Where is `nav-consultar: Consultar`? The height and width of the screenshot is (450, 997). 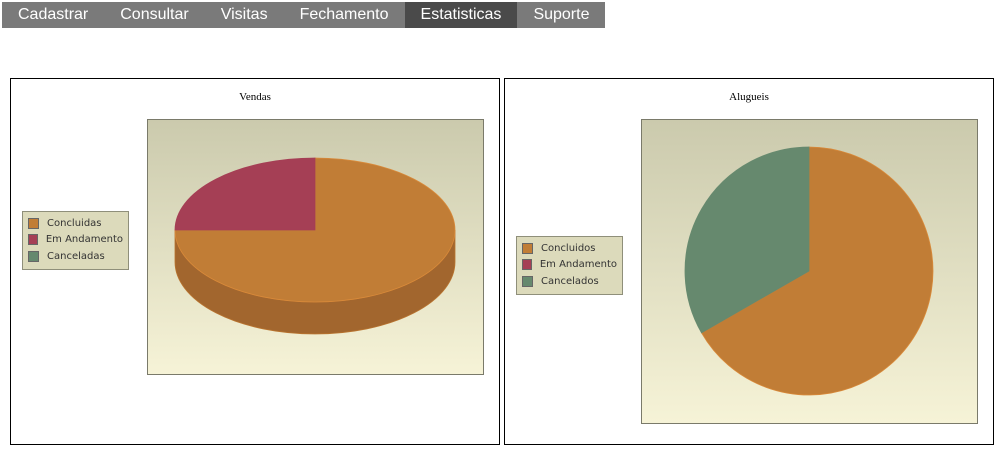 nav-consultar: Consultar is located at coordinates (154, 15).